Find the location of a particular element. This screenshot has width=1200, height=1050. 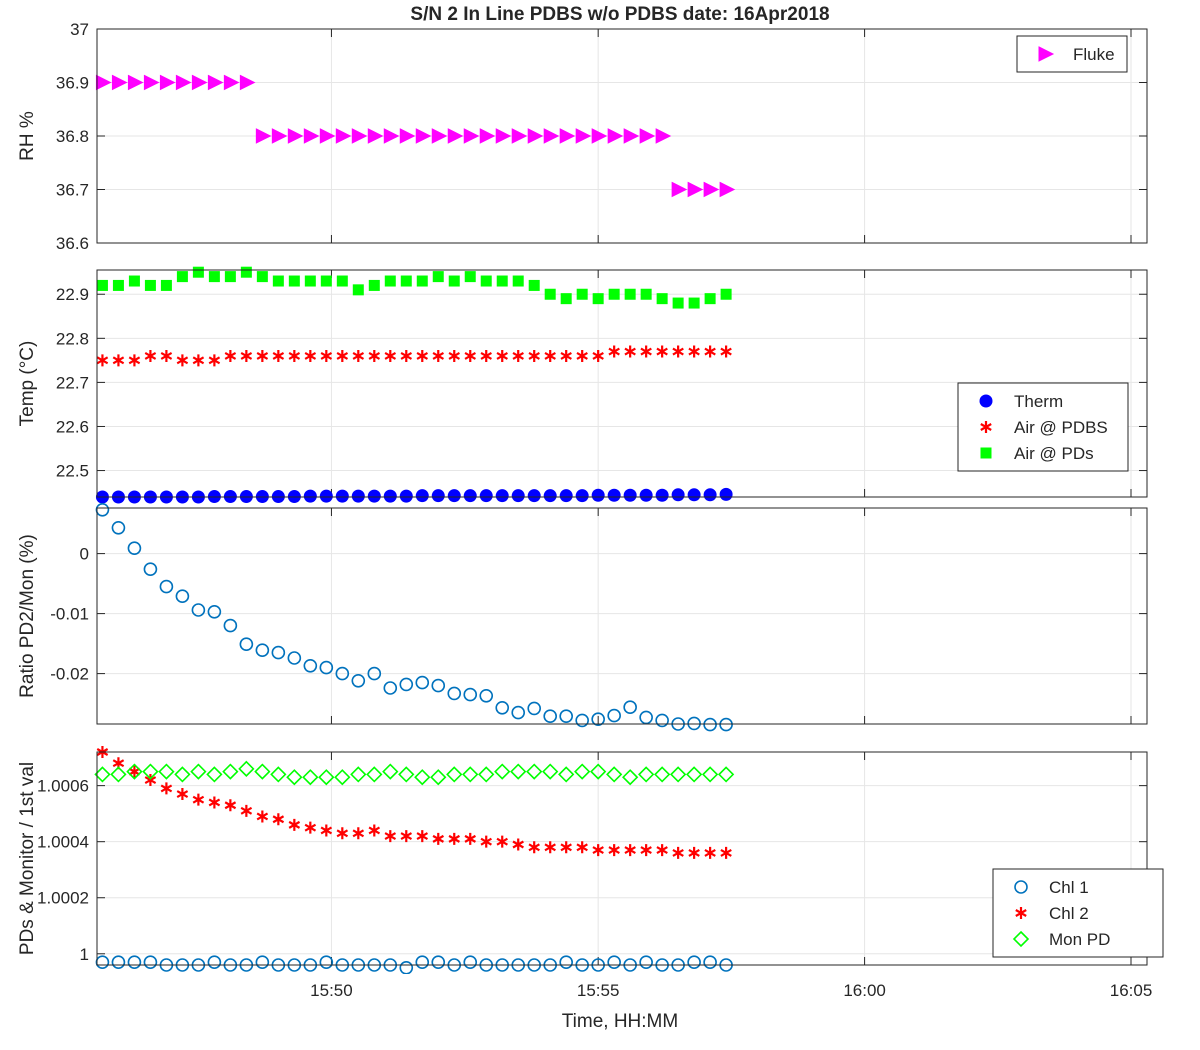

y-tick-label: -0.02 is located at coordinates (69, 674).